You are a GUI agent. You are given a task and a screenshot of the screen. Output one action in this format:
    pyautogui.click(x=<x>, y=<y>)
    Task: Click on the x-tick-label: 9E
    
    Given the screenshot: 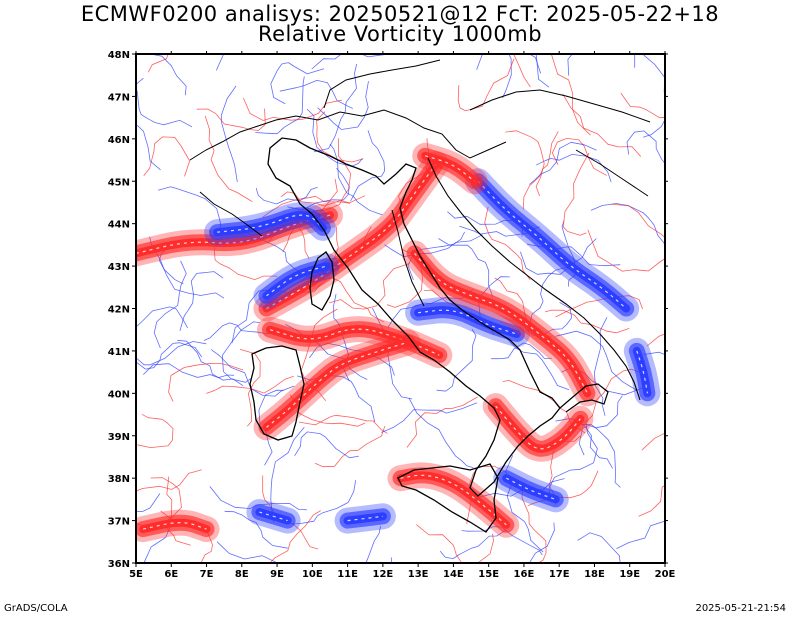 What is the action you would take?
    pyautogui.click(x=277, y=574)
    